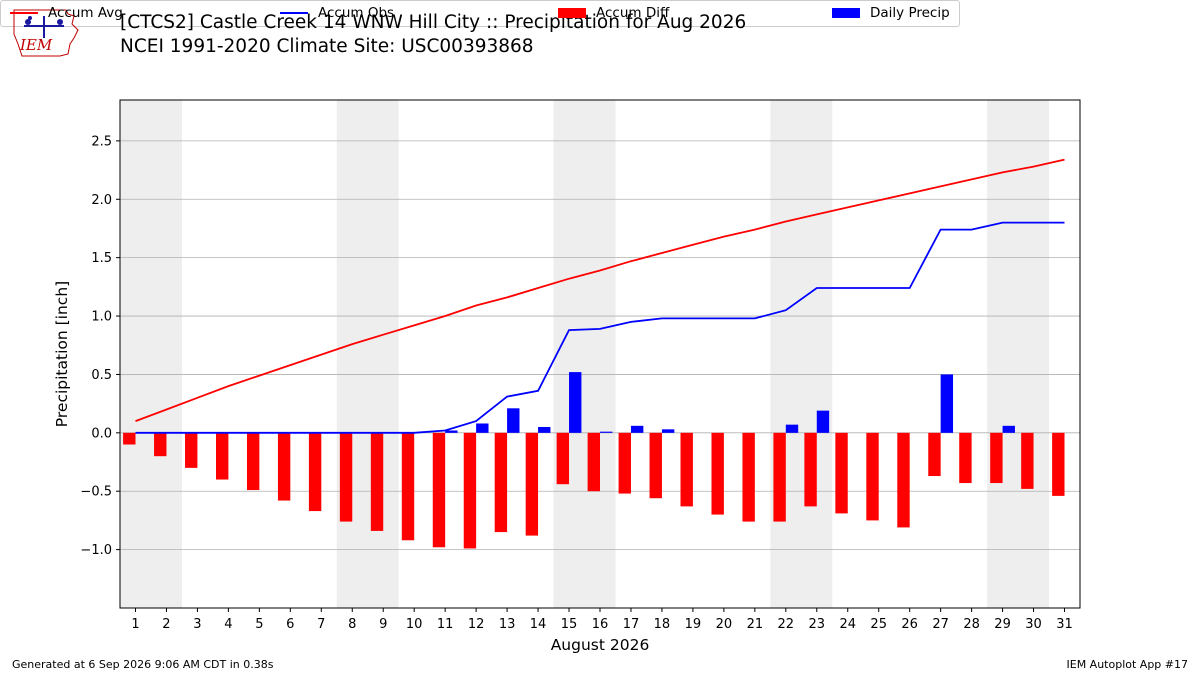 The height and width of the screenshot is (675, 1200). What do you see at coordinates (290, 624) in the screenshot?
I see `x-tick-label: 6` at bounding box center [290, 624].